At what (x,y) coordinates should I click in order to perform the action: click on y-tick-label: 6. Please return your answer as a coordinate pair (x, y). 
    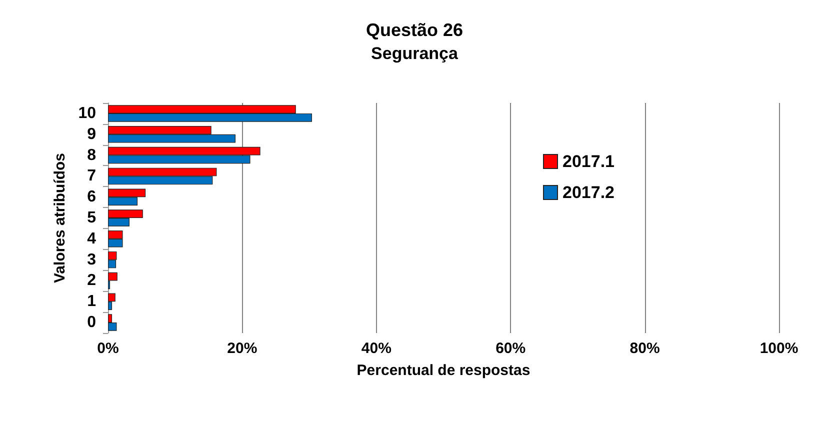
    Looking at the image, I should click on (91, 197).